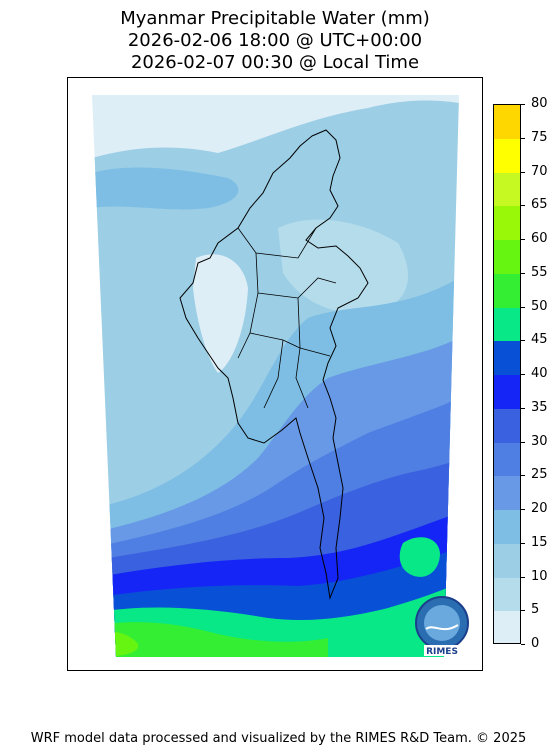 The image size is (557, 756). Describe the element at coordinates (539, 441) in the screenshot. I see `colorbar-tick-label: 30` at that location.